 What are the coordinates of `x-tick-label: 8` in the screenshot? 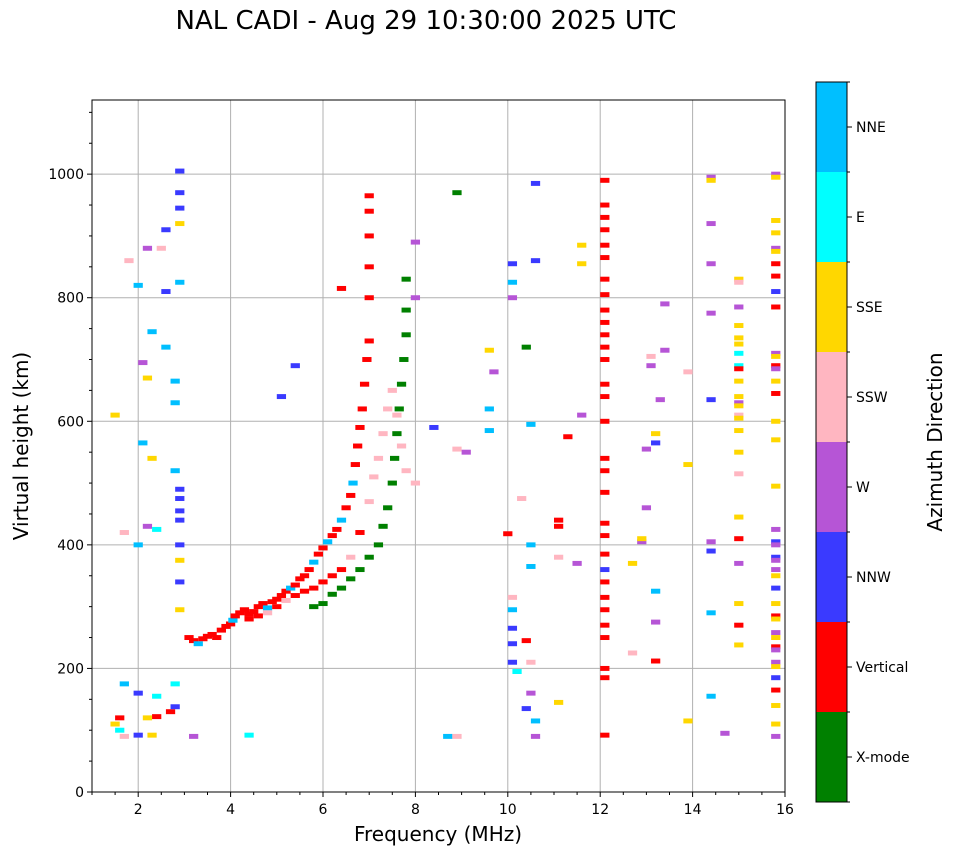 It's located at (415, 810).